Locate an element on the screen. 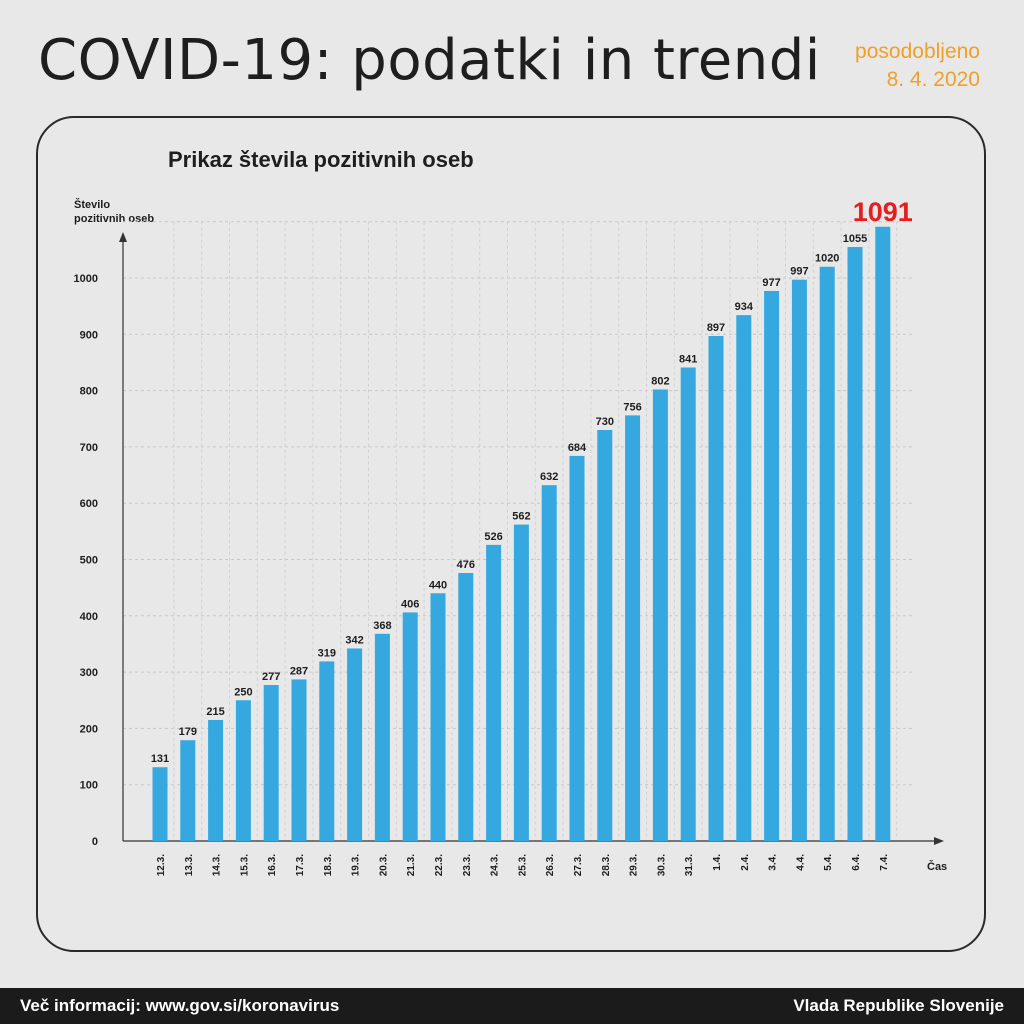  bar-value-label: 1055 is located at coordinates (855, 239).